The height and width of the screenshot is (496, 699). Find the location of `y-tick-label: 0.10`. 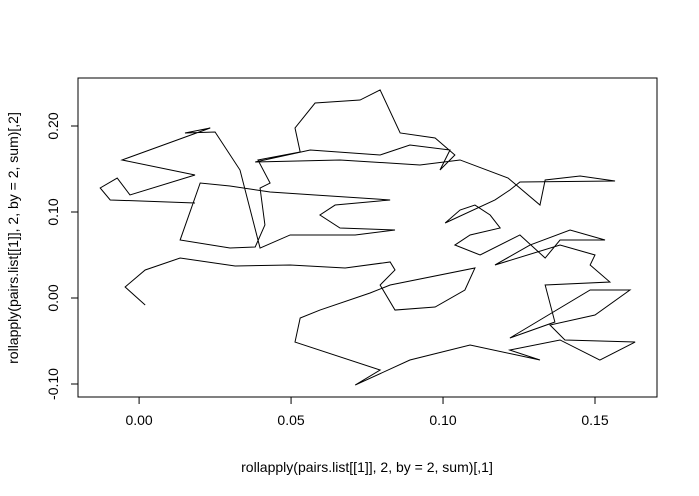

y-tick-label: 0.10 is located at coordinates (53, 211).